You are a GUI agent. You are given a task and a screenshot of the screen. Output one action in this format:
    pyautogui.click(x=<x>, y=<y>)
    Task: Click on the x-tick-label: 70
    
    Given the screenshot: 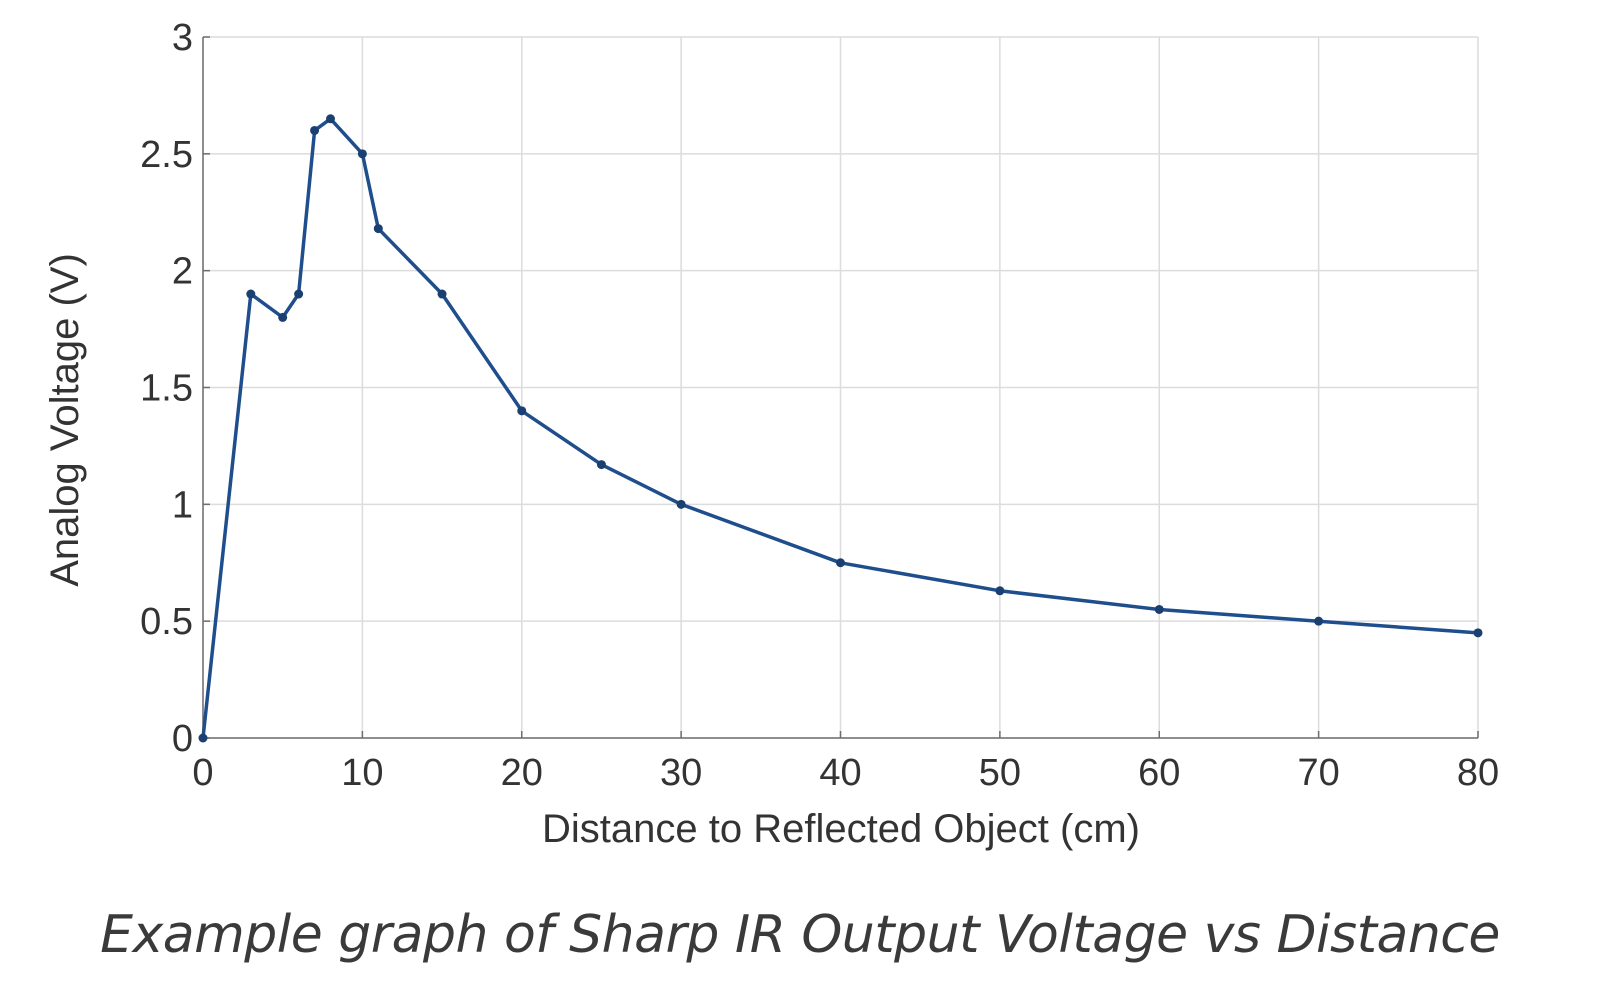 What is the action you would take?
    pyautogui.click(x=1318, y=773)
    